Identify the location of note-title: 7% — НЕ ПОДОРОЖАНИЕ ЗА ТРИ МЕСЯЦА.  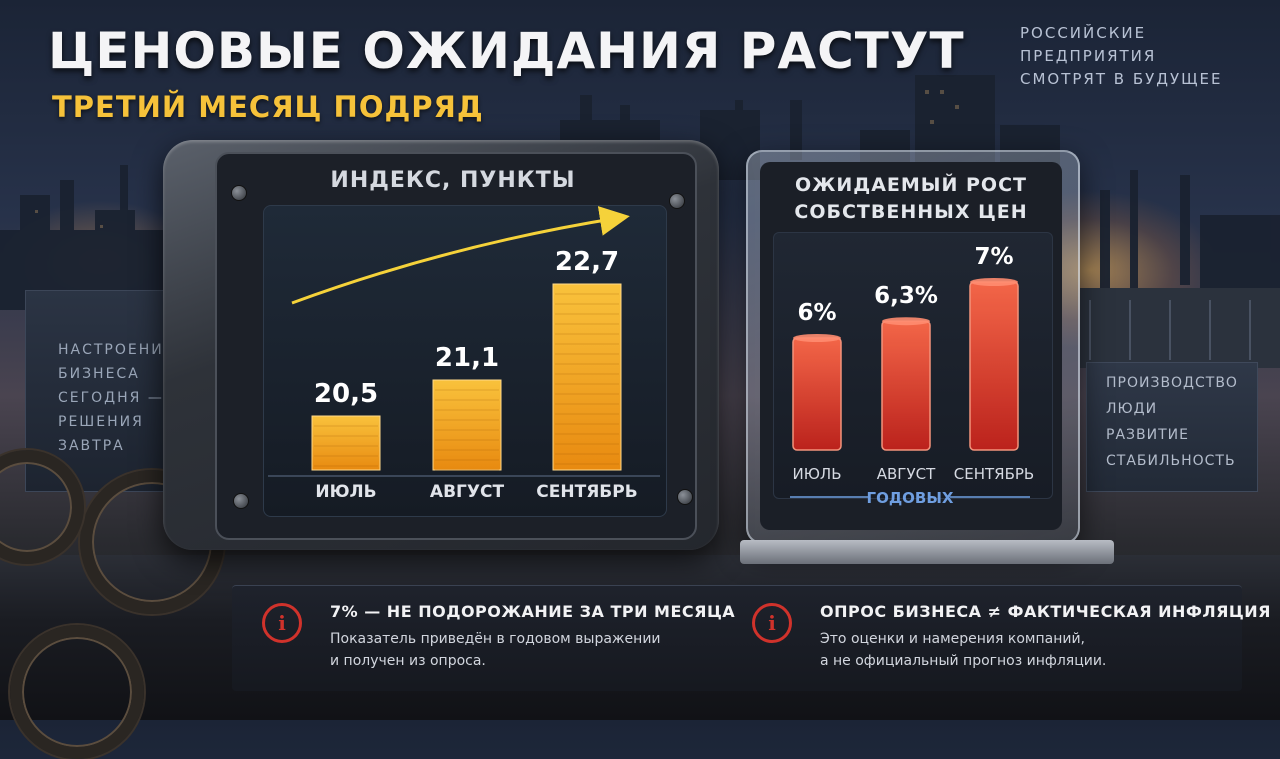
(533, 611).